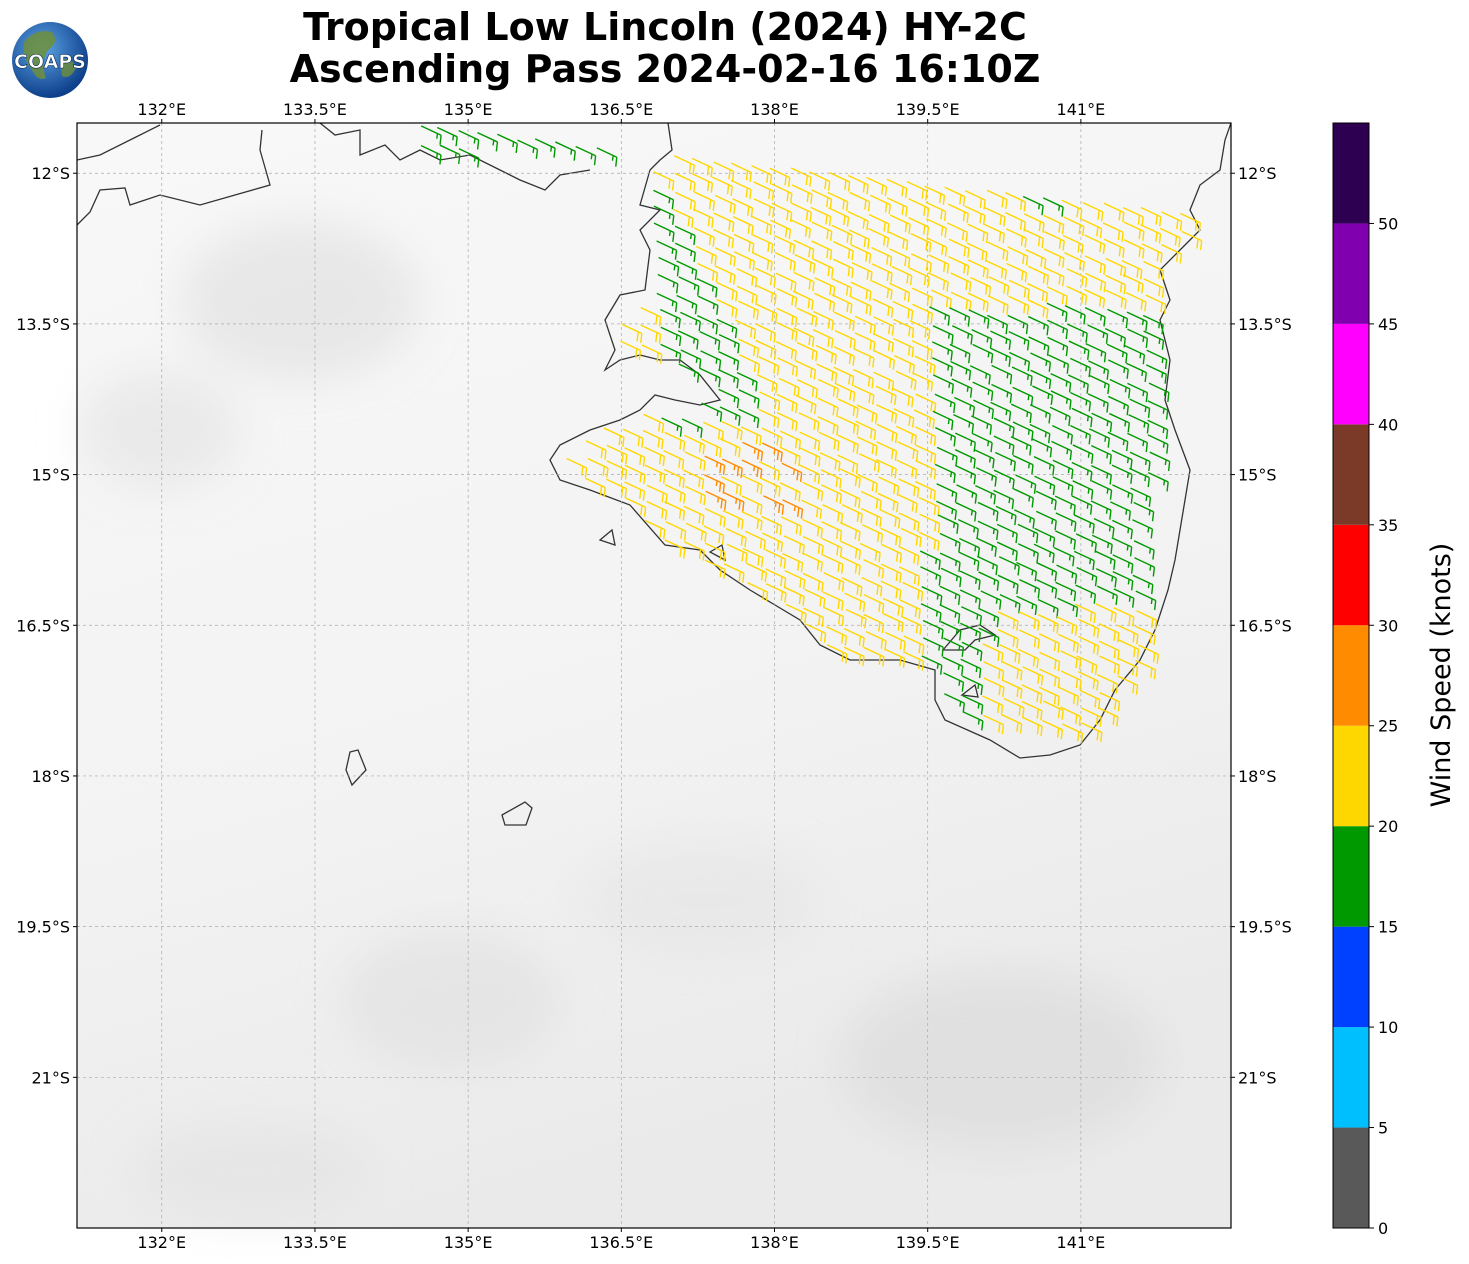  Describe the element at coordinates (928, 1242) in the screenshot. I see `lon-label-bottom: 139.5°E` at that location.